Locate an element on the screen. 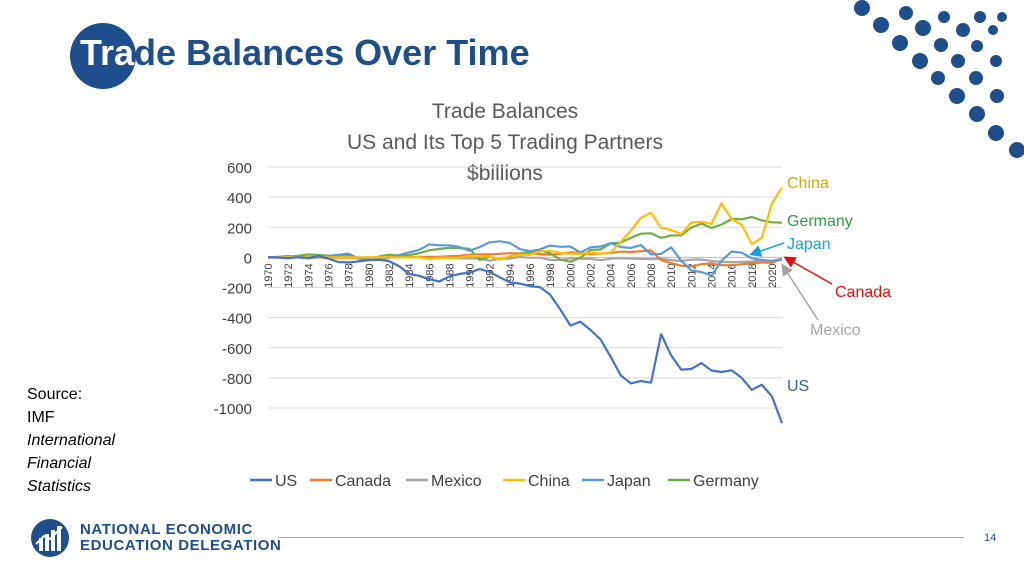 The width and height of the screenshot is (1024, 576). y-tick-label: -800 is located at coordinates (237, 379).